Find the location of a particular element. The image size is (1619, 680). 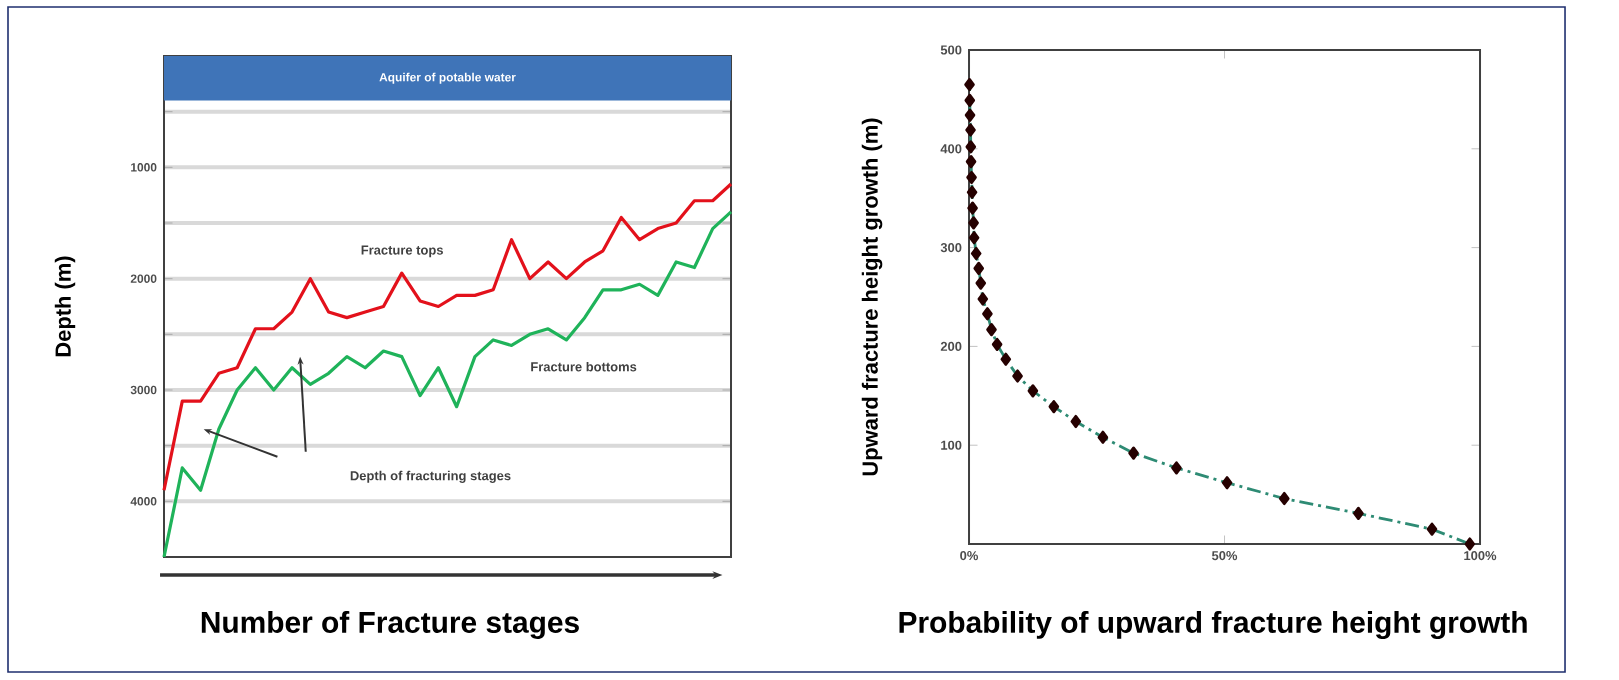

y-axis-title: Depth (m) is located at coordinates (65, 306).